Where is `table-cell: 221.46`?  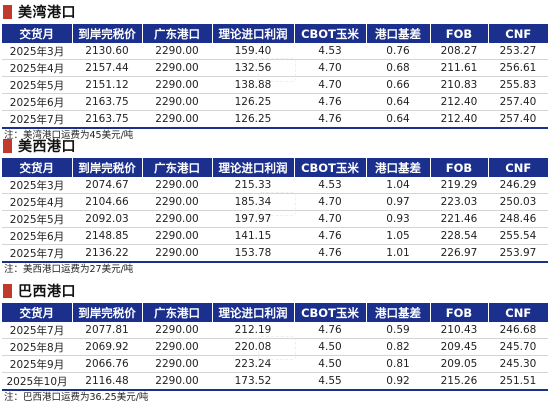 table-cell: 221.46 is located at coordinates (459, 219).